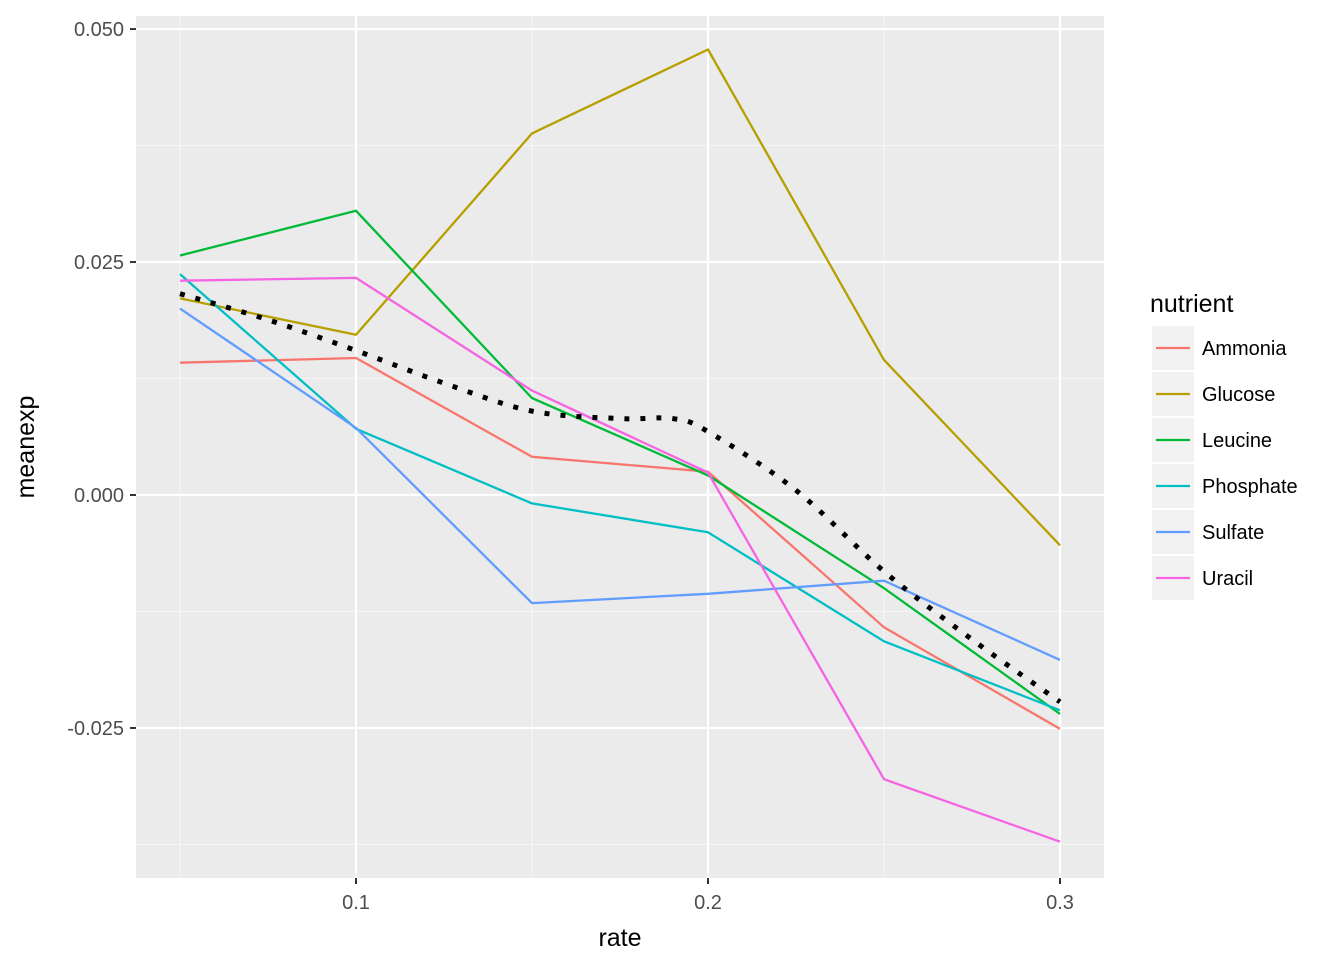 This screenshot has height=960, width=1344. I want to click on legend-label: Glucose, so click(1238, 395).